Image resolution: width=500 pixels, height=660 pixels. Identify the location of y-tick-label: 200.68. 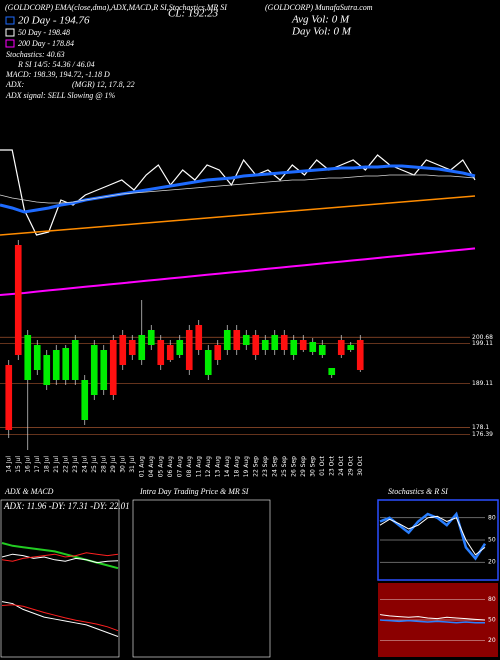
(482, 337).